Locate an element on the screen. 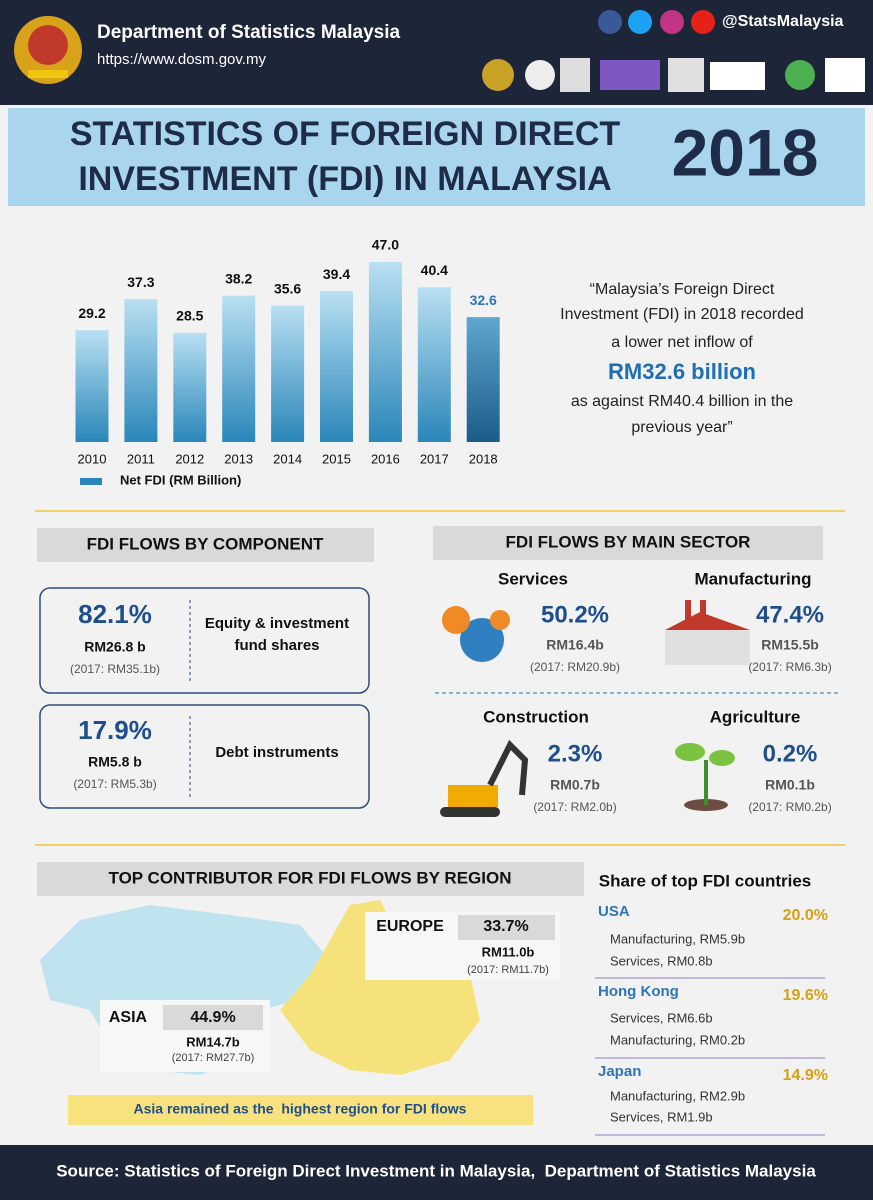 Image resolution: width=873 pixels, height=1200 pixels. quote-line: a lower net inflow of is located at coordinates (682, 342).